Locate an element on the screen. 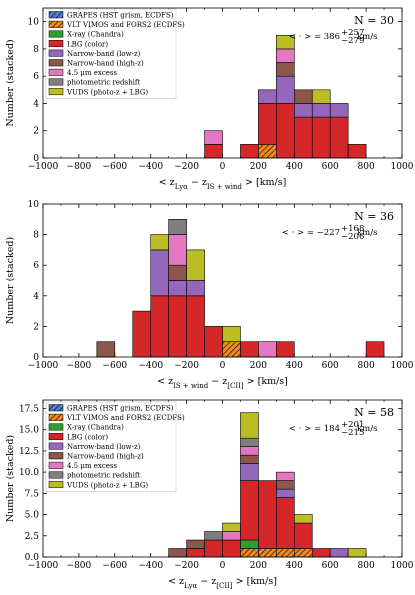 Image resolution: width=415 pixels, height=595 pixels. bar-photoz-bin--300 is located at coordinates (177, 227).